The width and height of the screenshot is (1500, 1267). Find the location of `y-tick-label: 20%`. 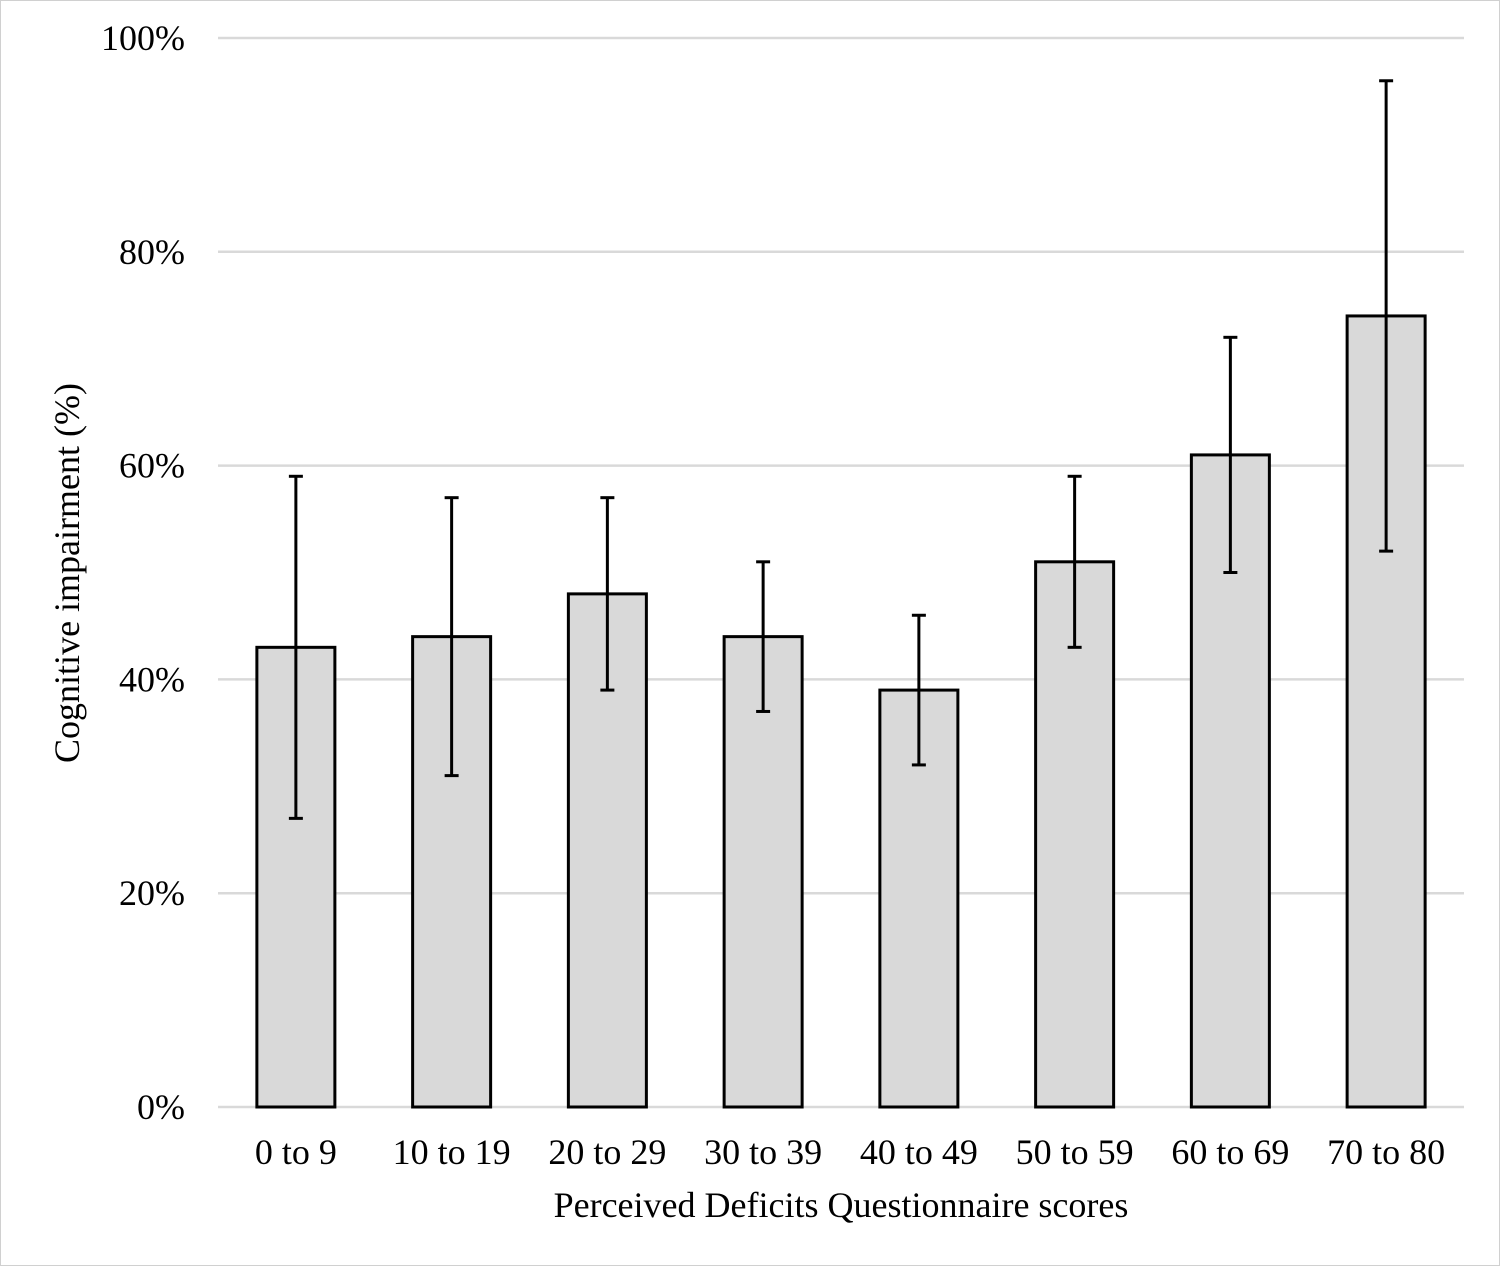

y-tick-label: 20% is located at coordinates (152, 893).